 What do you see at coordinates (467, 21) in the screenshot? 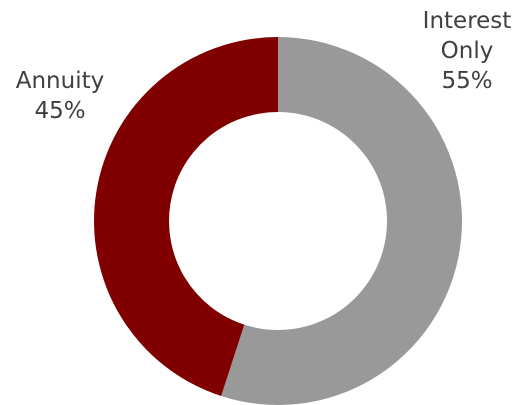
I see `slice-name-label: Interest` at bounding box center [467, 21].